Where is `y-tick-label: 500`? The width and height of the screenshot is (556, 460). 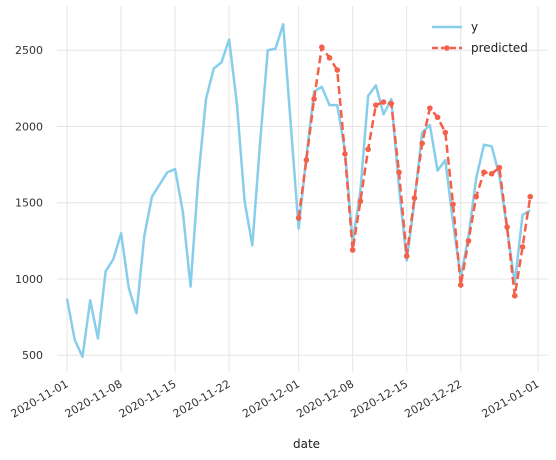 y-tick-label: 500 is located at coordinates (32, 355).